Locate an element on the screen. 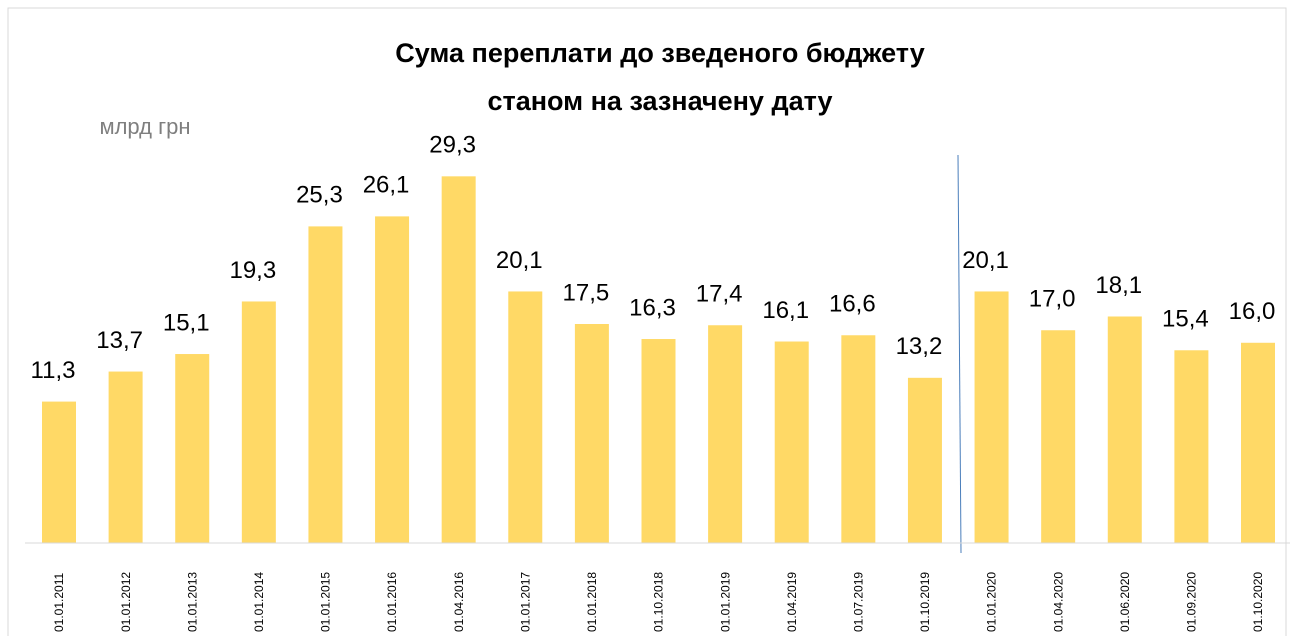 This screenshot has width=1294, height=636. x-tick-label: 01.01.2019 is located at coordinates (725, 602).